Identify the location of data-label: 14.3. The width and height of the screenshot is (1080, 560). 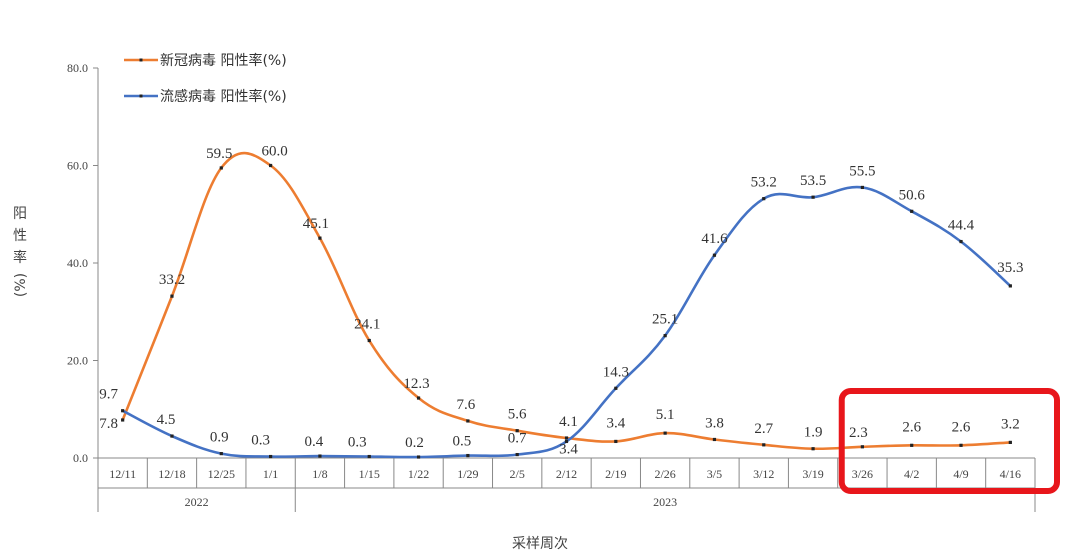
(616, 372).